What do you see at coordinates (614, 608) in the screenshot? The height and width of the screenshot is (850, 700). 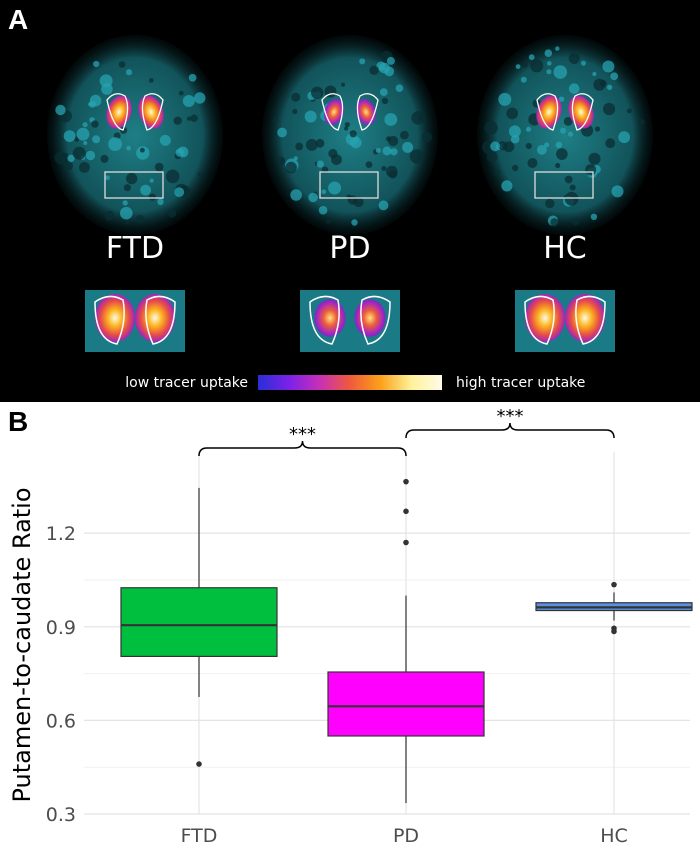 I see `box-hc` at bounding box center [614, 608].